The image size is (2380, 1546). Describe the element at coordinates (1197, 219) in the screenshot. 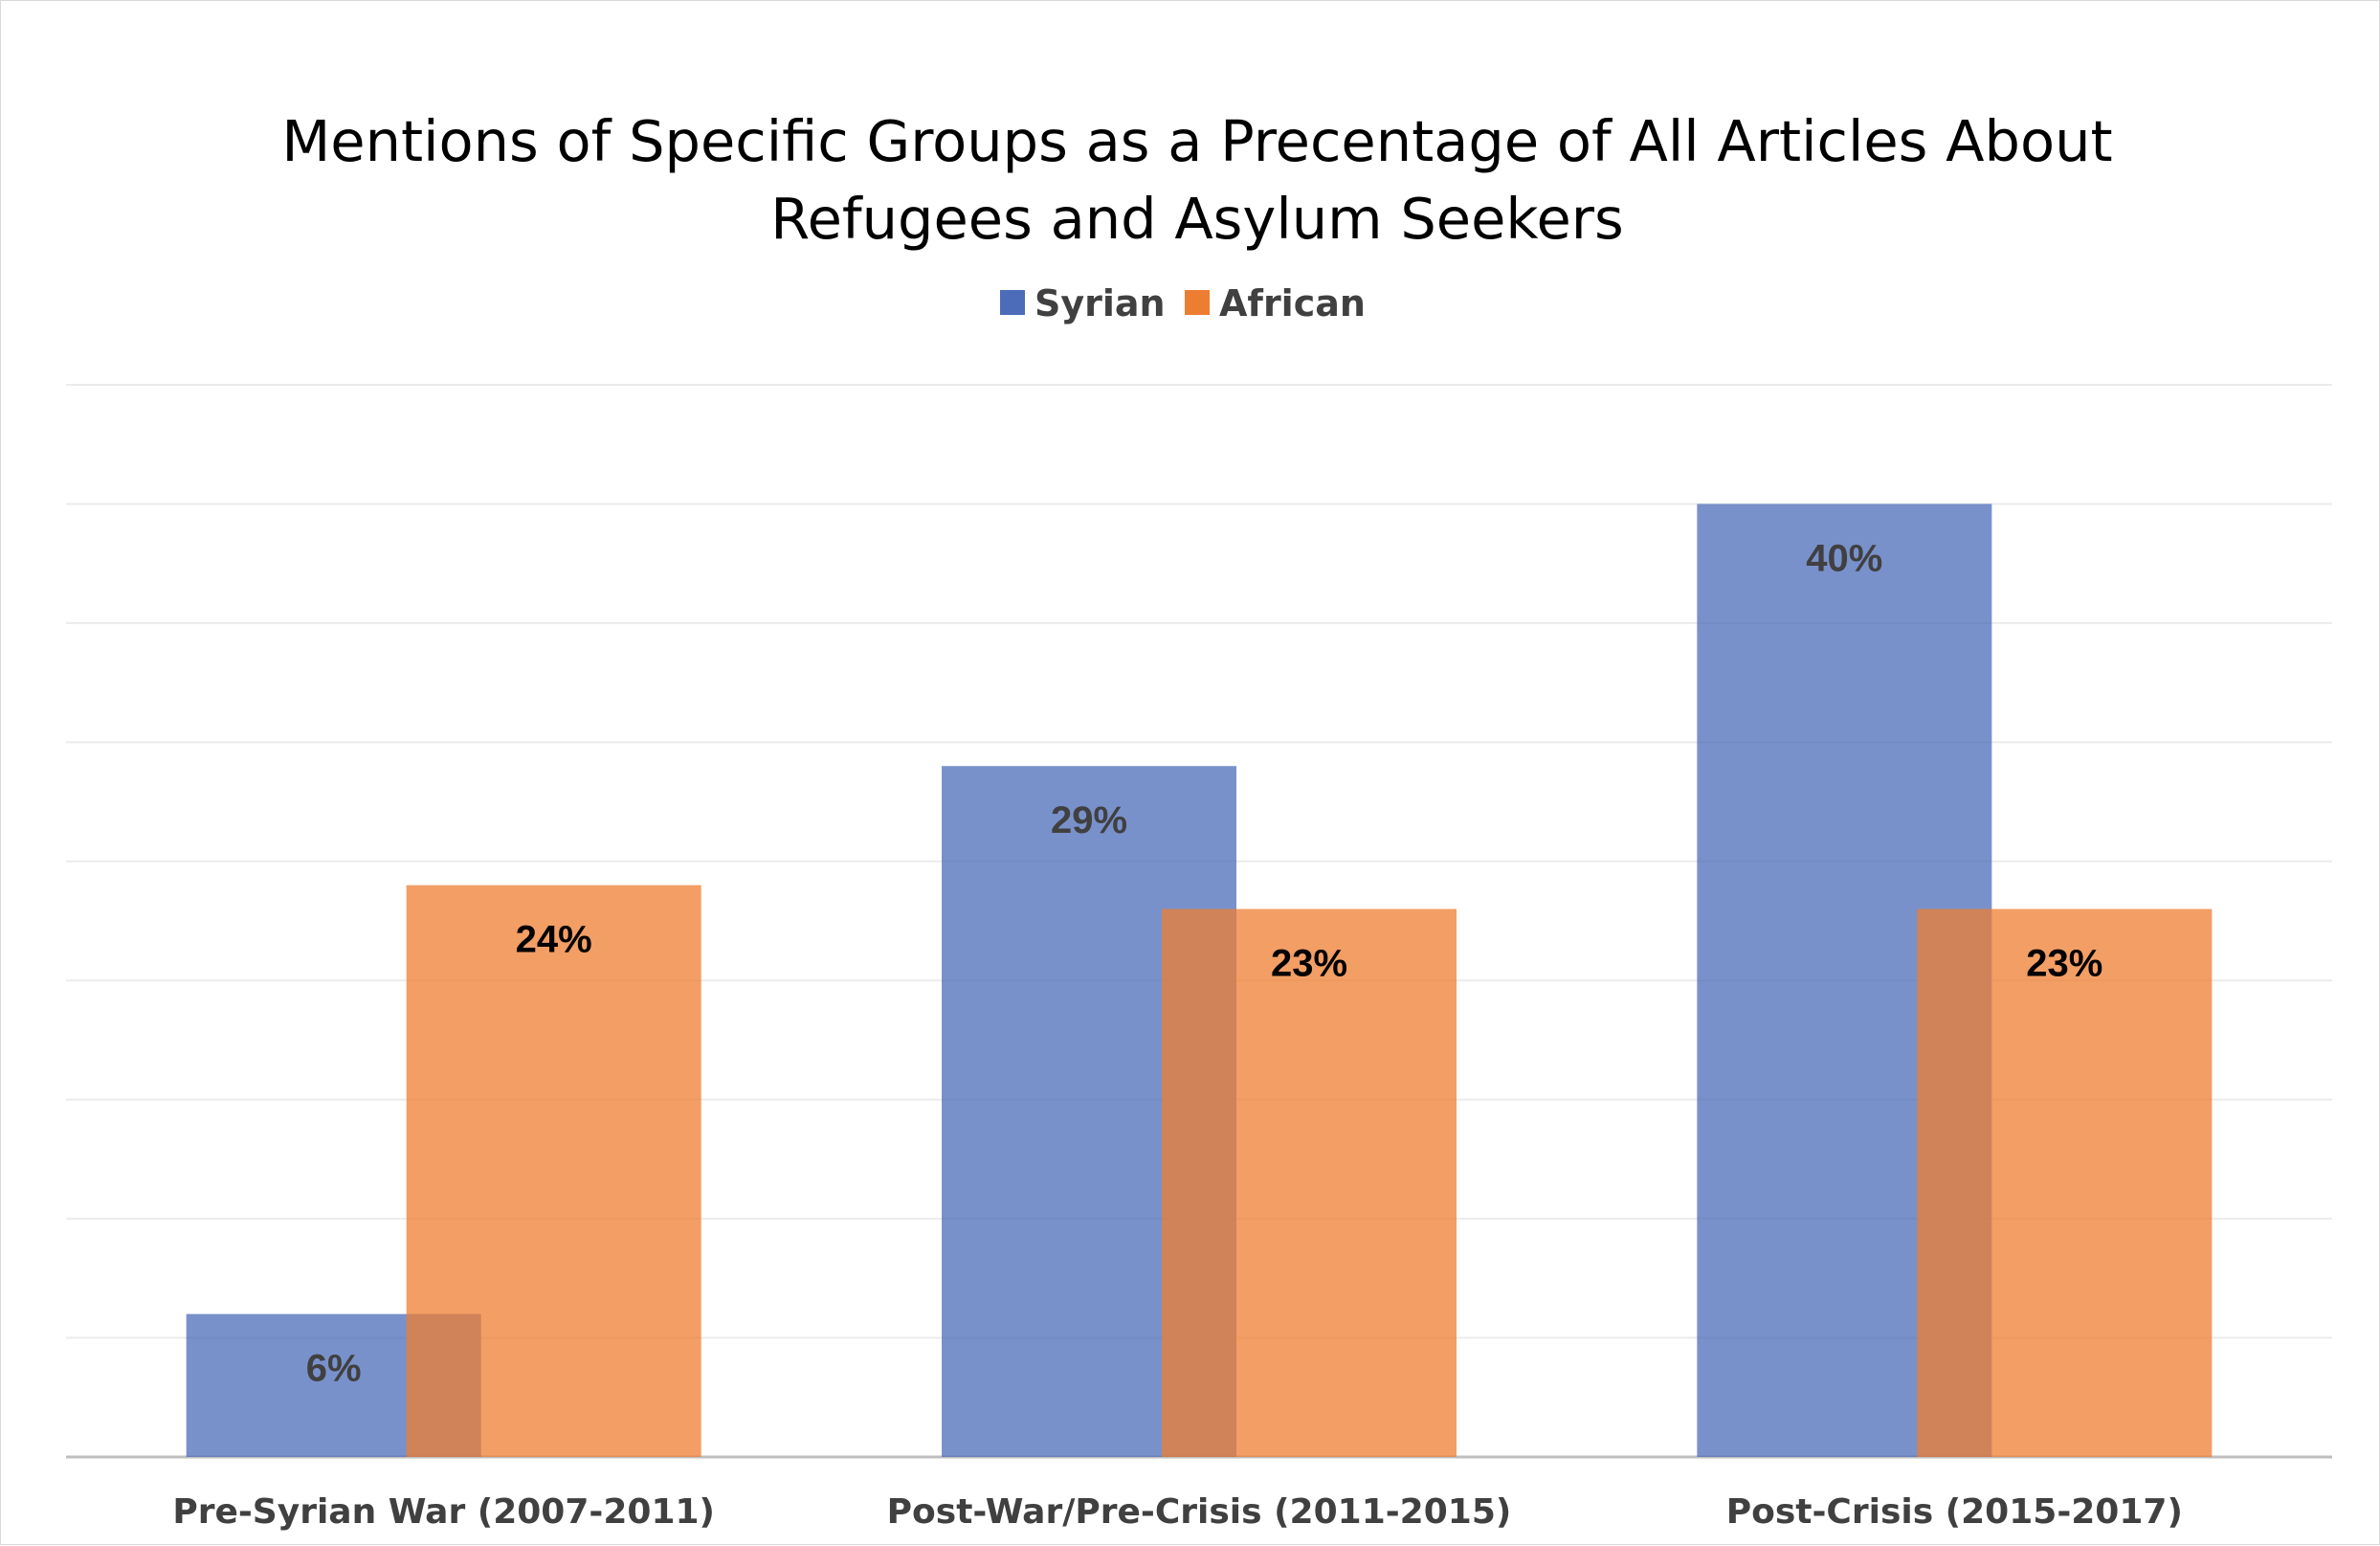

I see `chart-title-line-2: Refugees and Asylum Seekers` at that location.